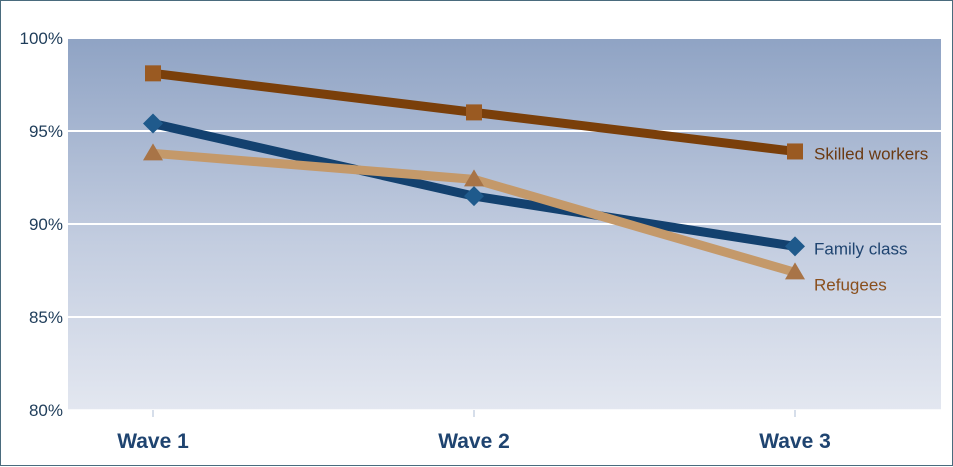 This screenshot has width=953, height=467. What do you see at coordinates (41, 38) in the screenshot?
I see `y-tick-label: 100%` at bounding box center [41, 38].